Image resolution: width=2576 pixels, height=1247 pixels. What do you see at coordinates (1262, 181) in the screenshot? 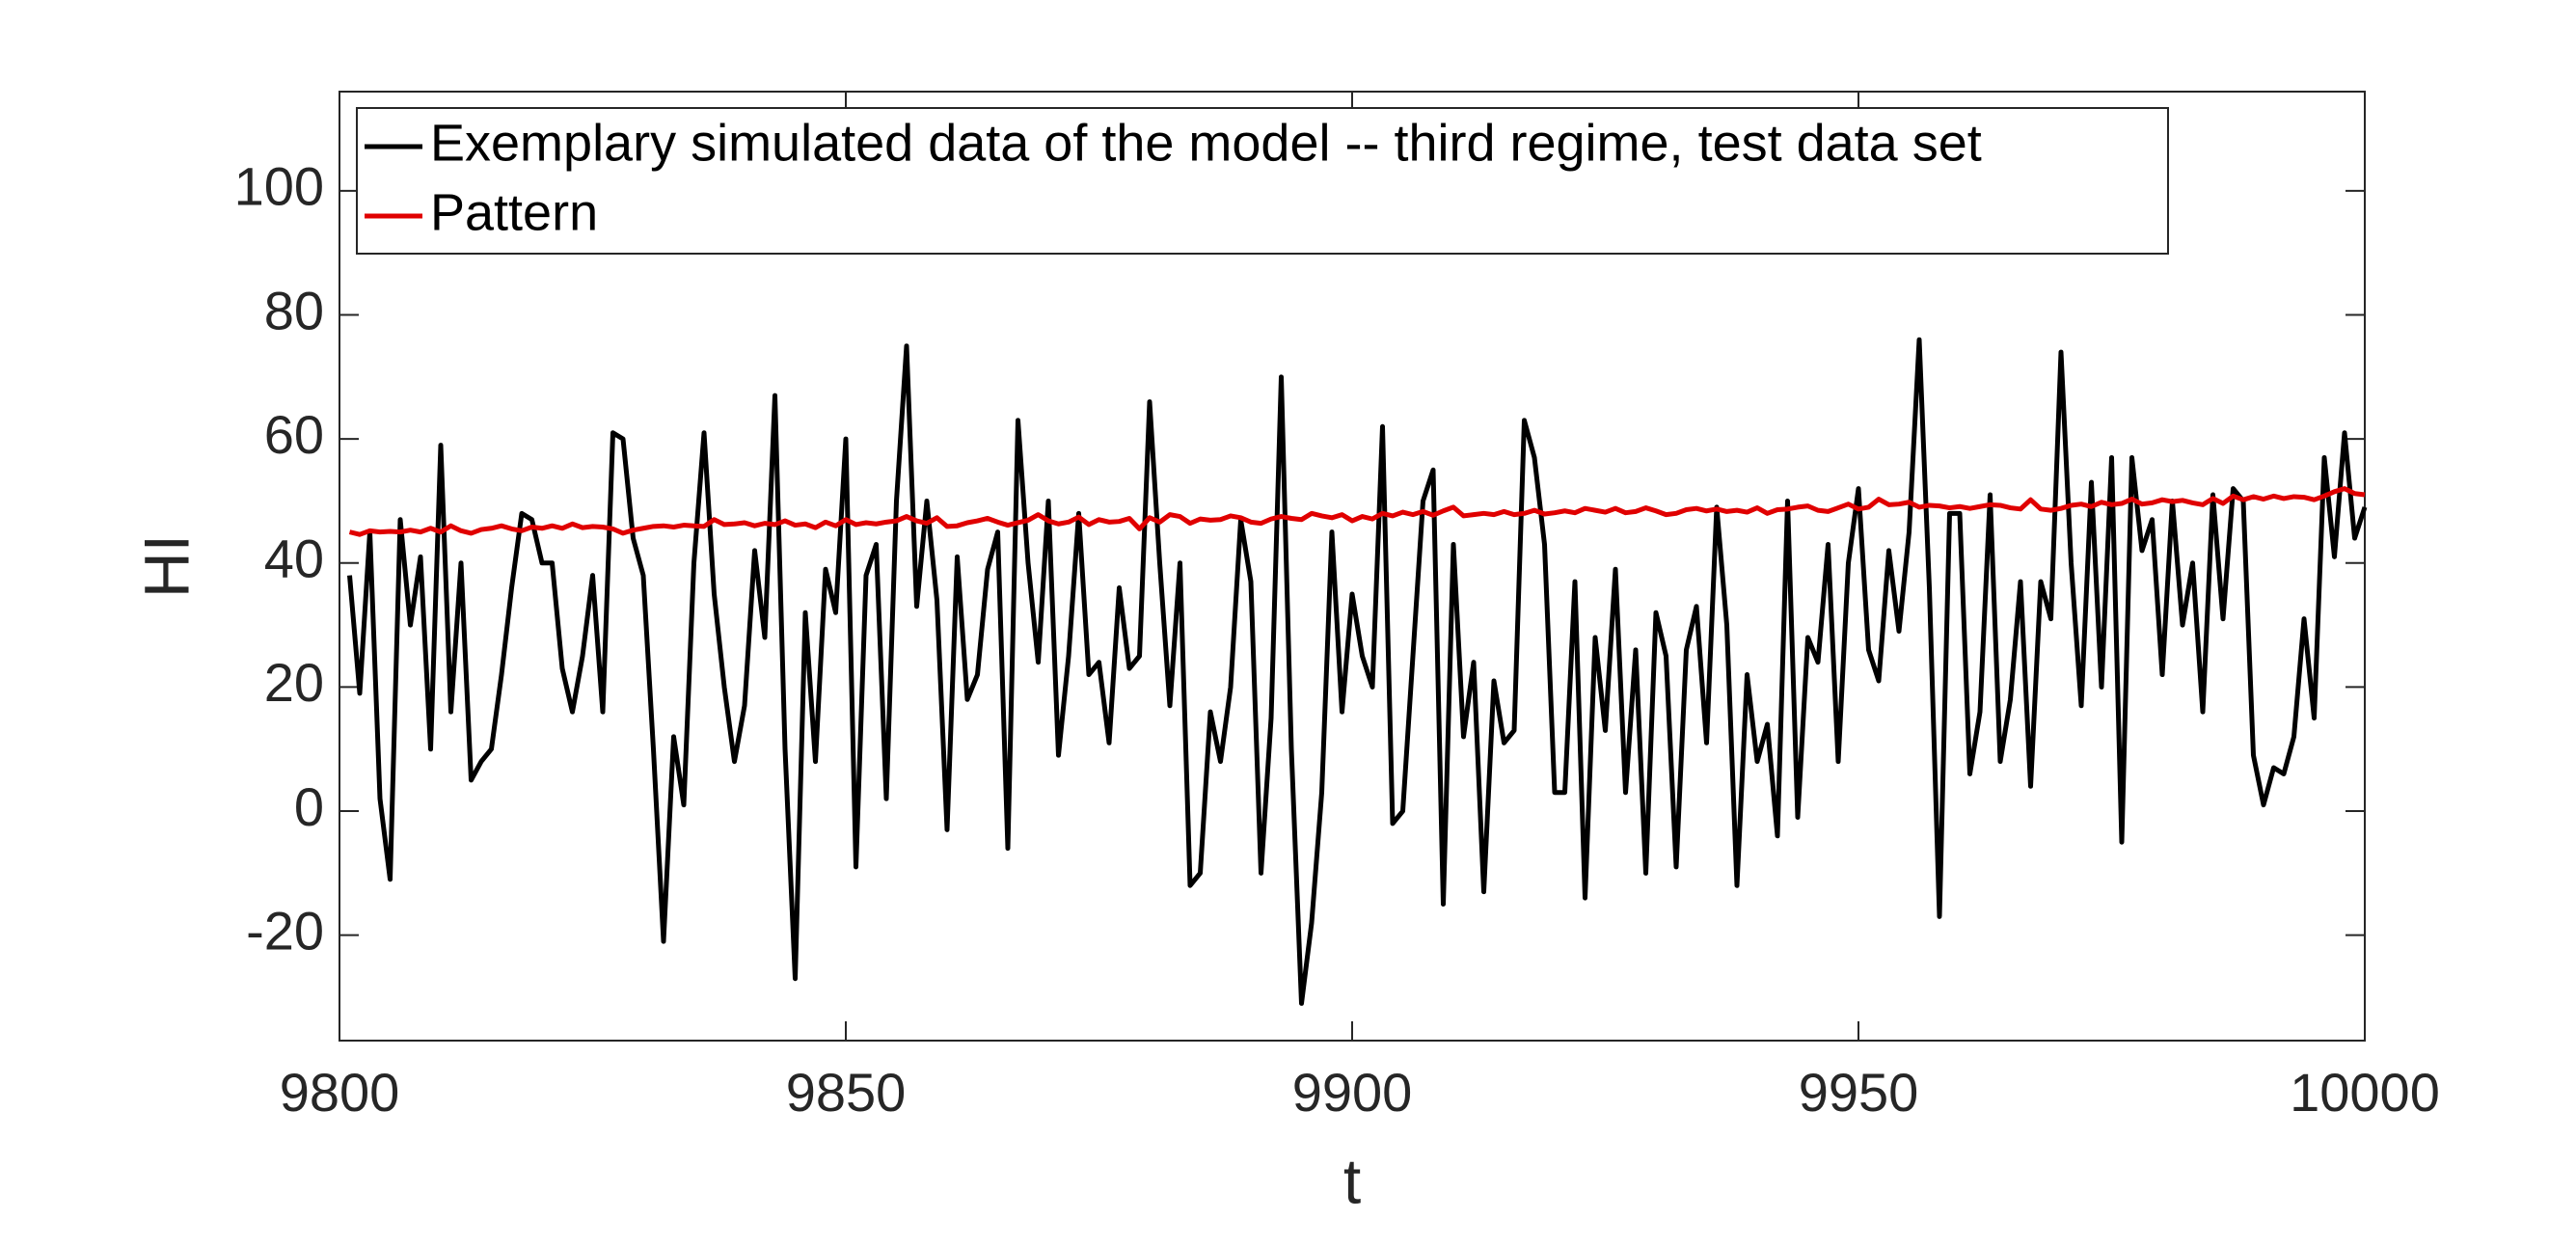
I see `legend-box` at bounding box center [1262, 181].